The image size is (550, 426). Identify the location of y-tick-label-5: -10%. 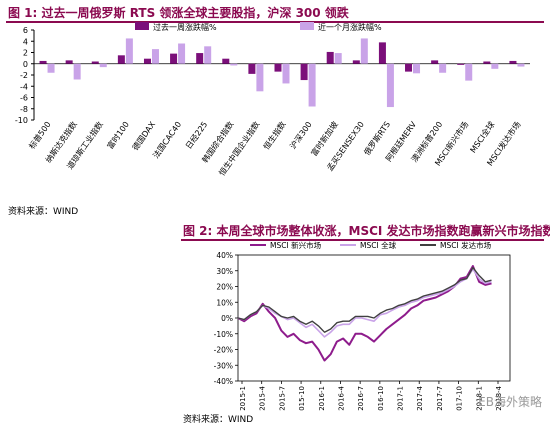
(223, 334).